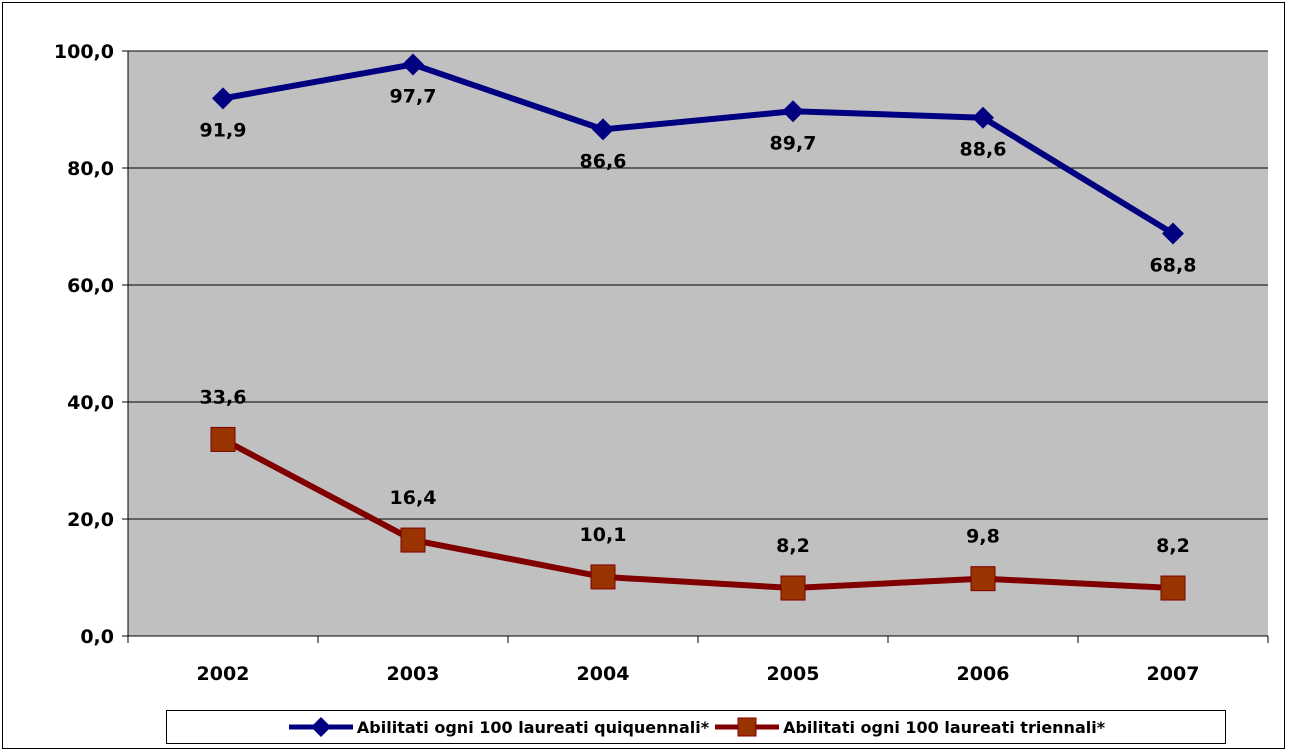  I want to click on y-tick-label: 0,0, so click(97, 637).